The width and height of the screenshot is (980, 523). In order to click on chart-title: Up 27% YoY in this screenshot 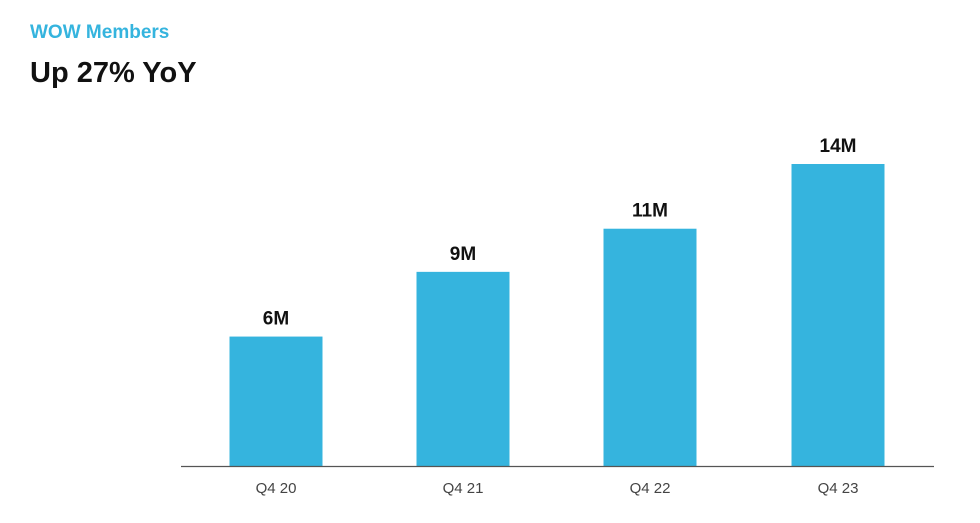, I will do `click(113, 73)`.